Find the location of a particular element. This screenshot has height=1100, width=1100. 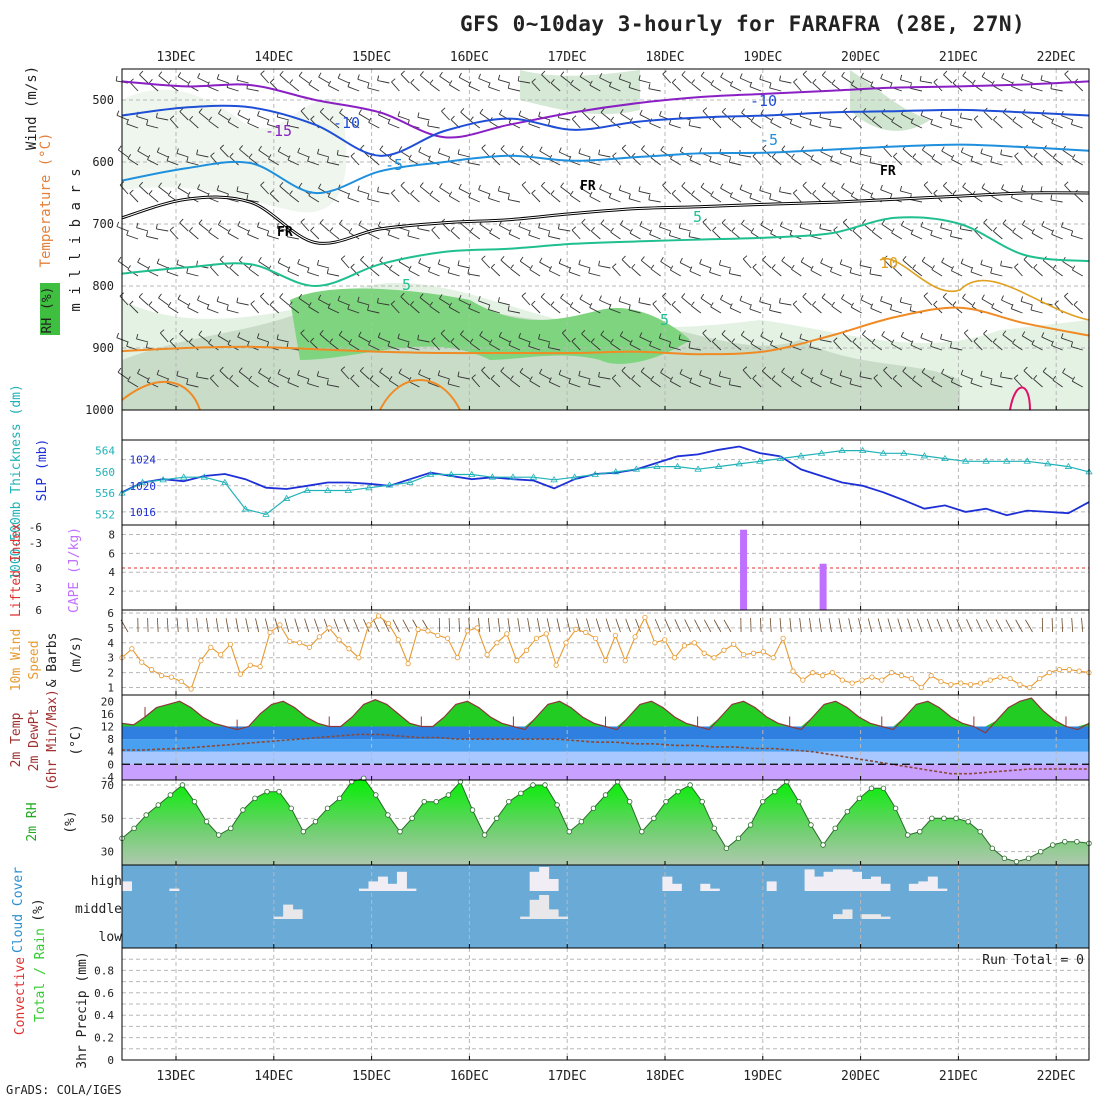

temp-band is located at coordinates (605, 758).